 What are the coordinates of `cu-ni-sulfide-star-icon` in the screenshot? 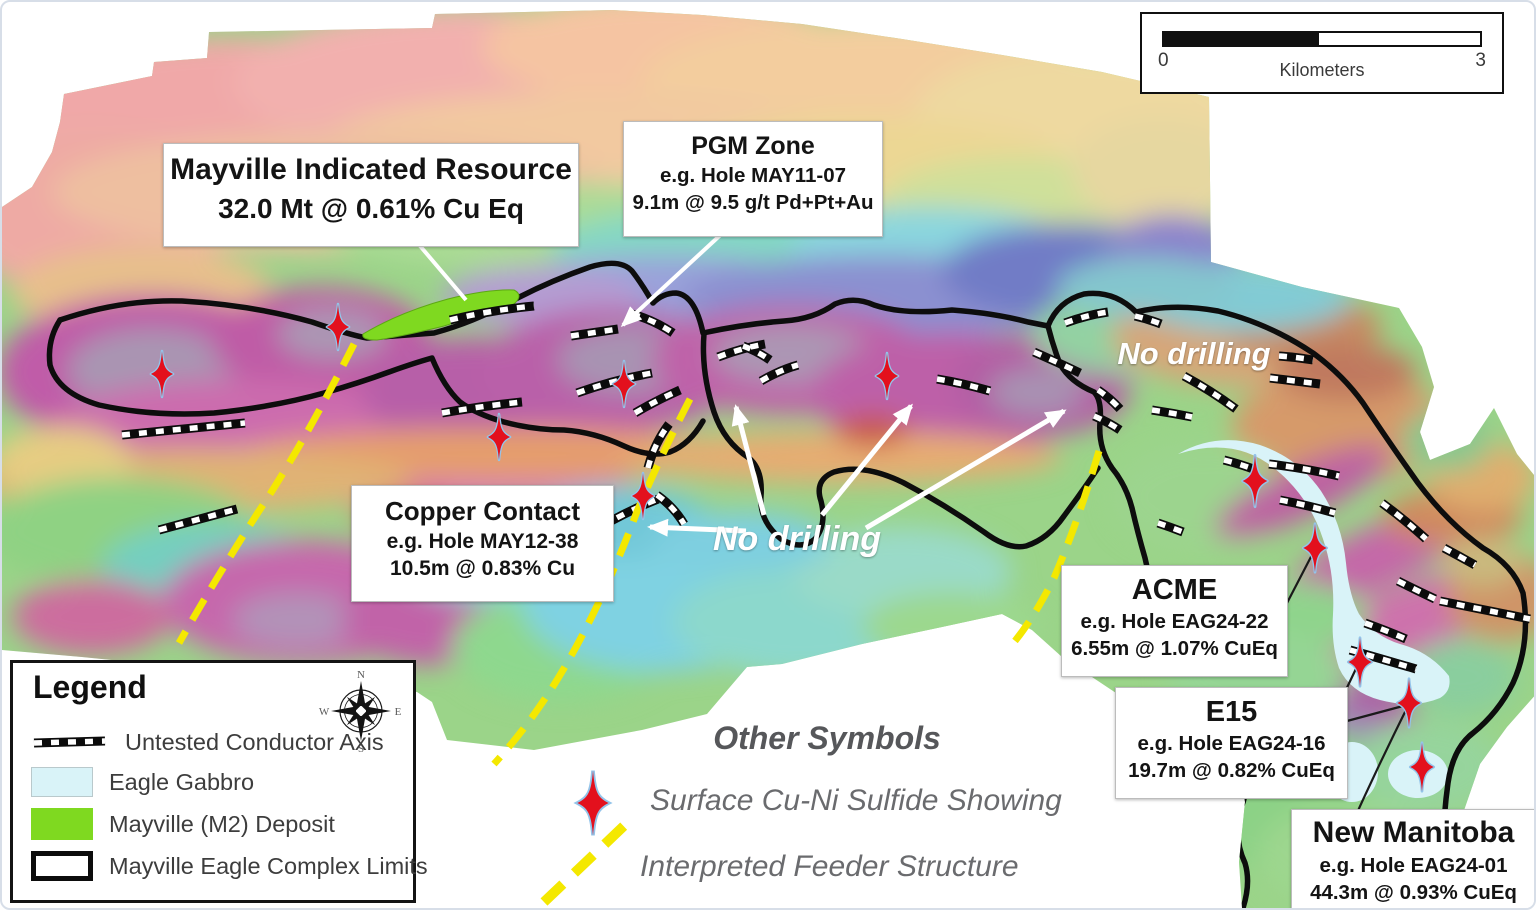 It's located at (593, 803).